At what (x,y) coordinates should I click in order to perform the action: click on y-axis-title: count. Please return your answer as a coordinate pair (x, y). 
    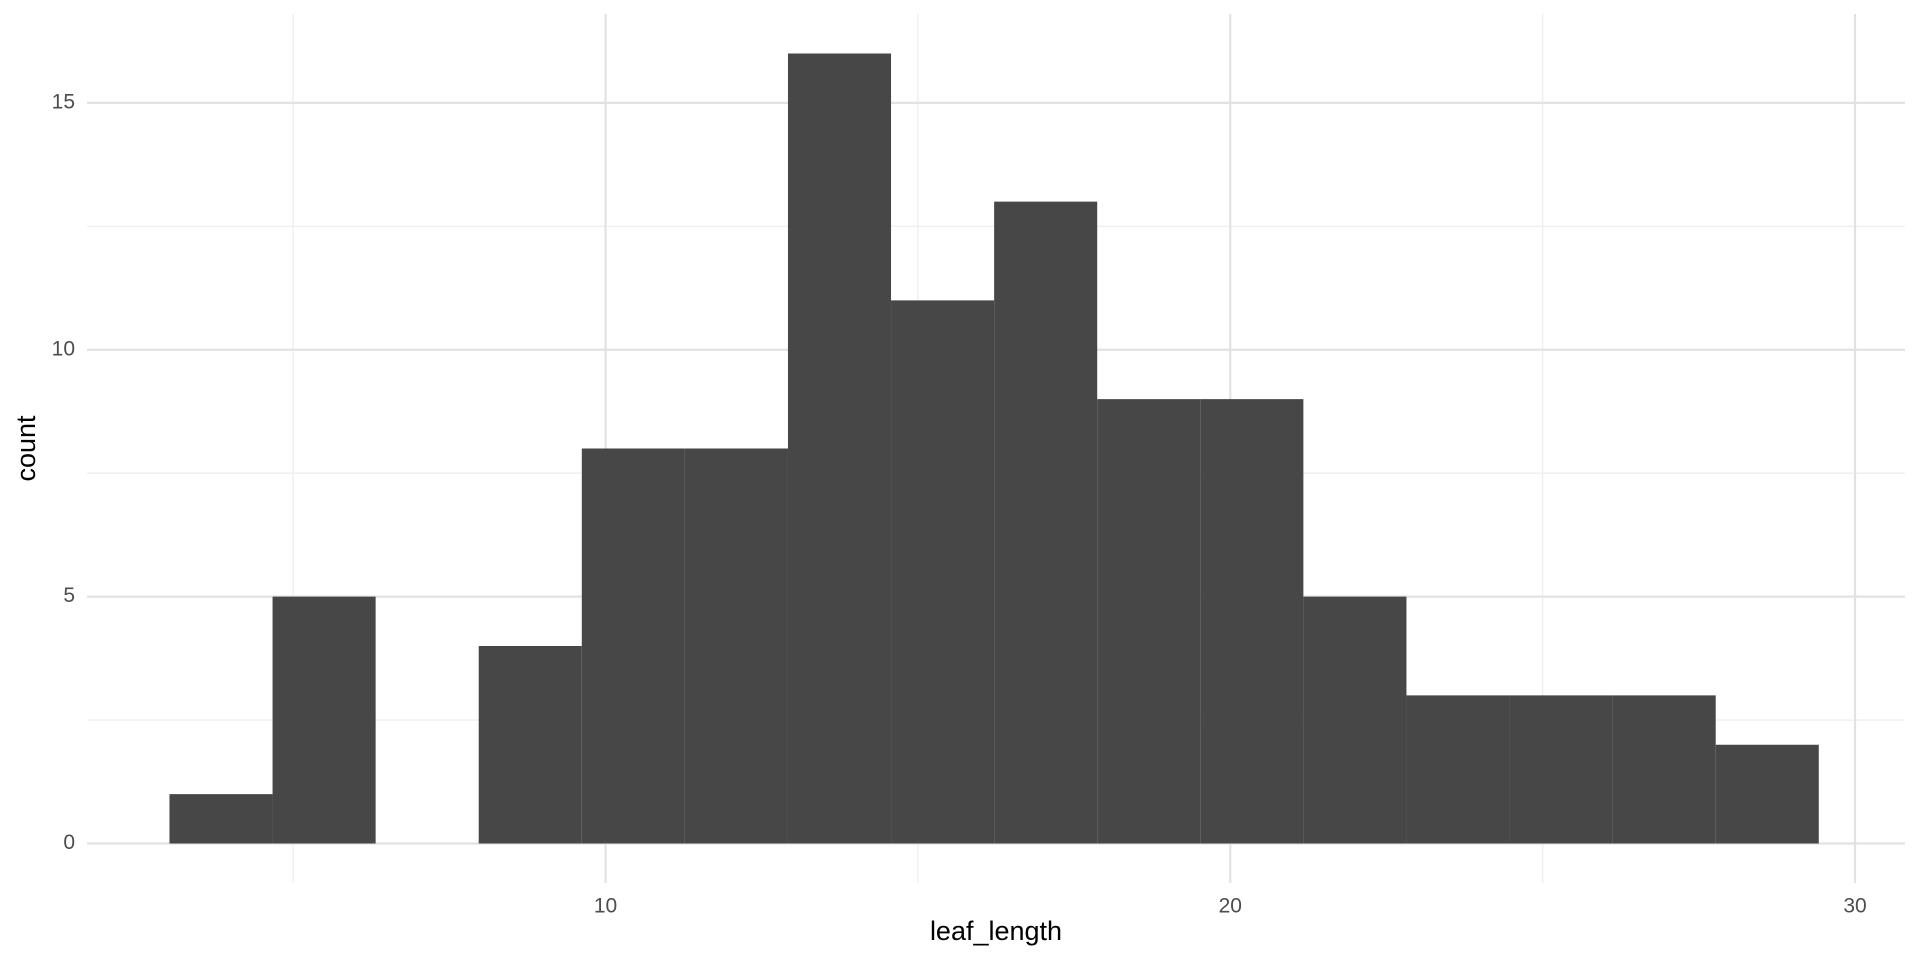
    Looking at the image, I should click on (26, 448).